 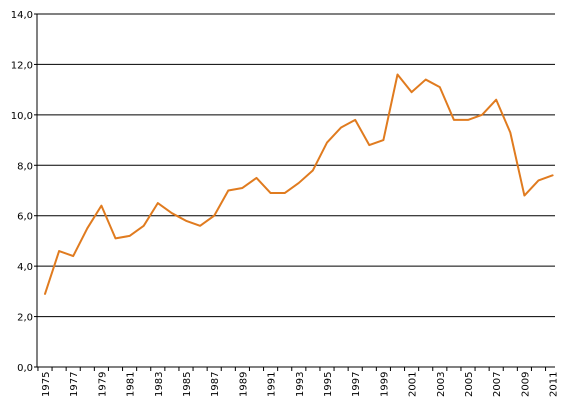 What do you see at coordinates (25, 217) in the screenshot?
I see `y-tick-label: 6,0` at bounding box center [25, 217].